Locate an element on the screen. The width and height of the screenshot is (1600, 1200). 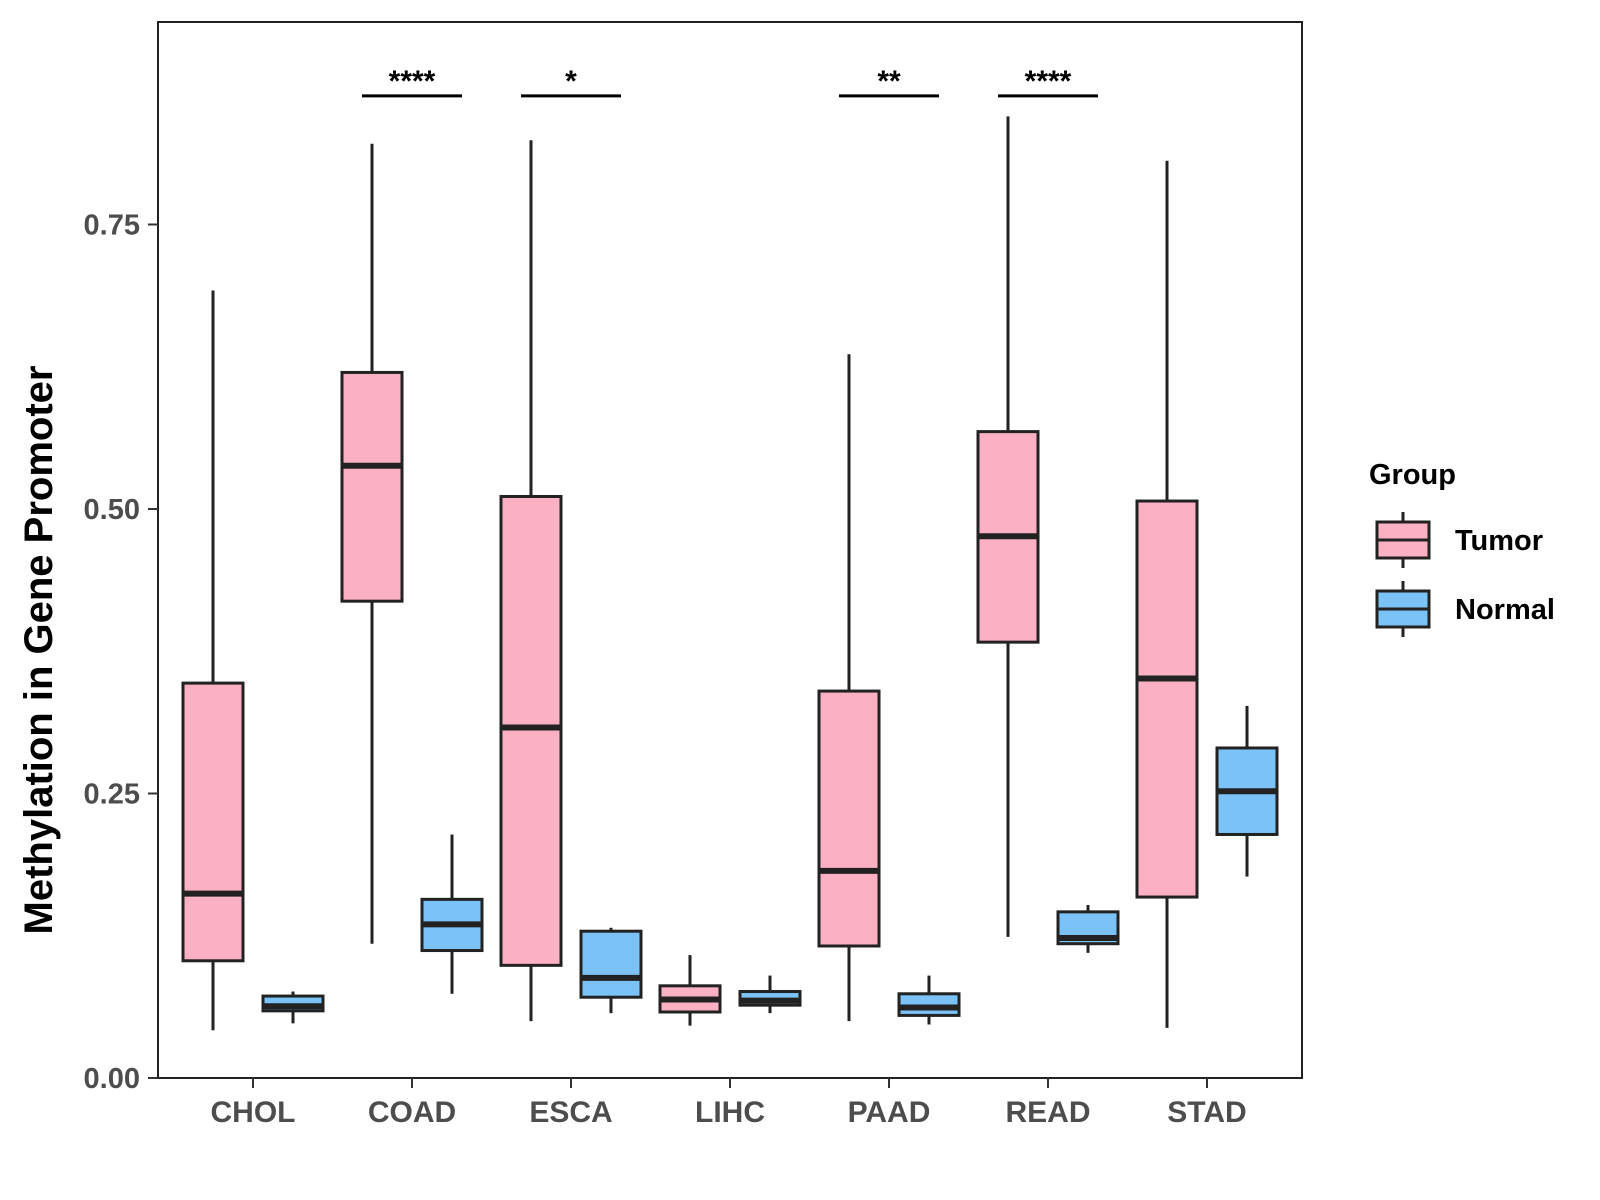
x-tick-label: STAD is located at coordinates (1206, 1112).